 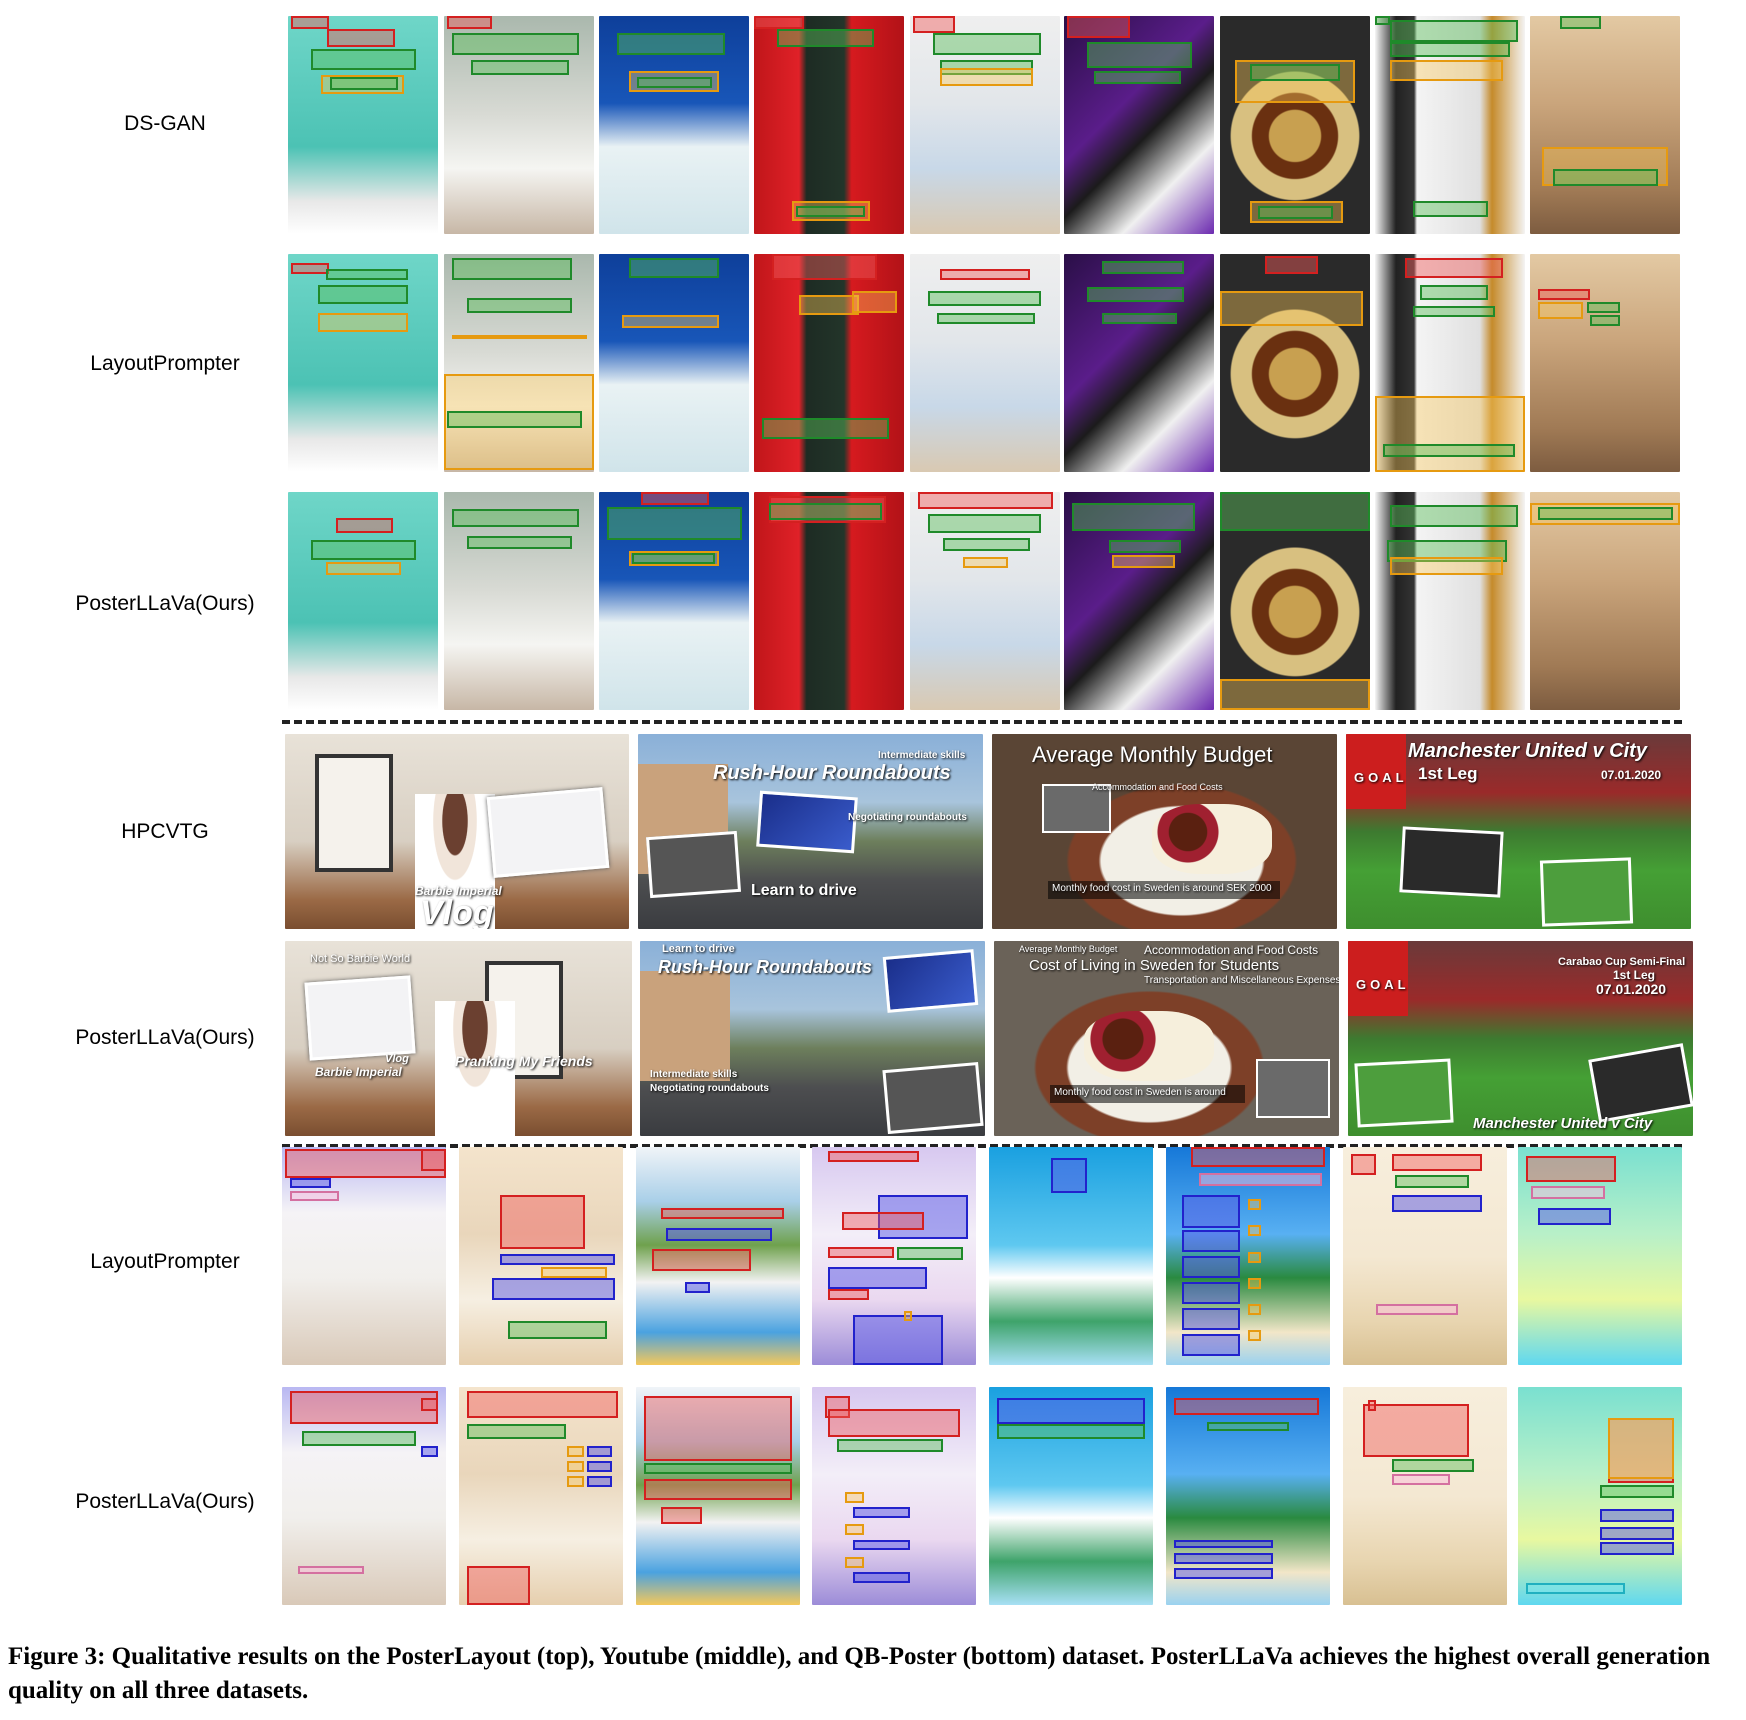 I want to click on pl2-text-3: Intermediate skills, so click(x=694, y=1074).